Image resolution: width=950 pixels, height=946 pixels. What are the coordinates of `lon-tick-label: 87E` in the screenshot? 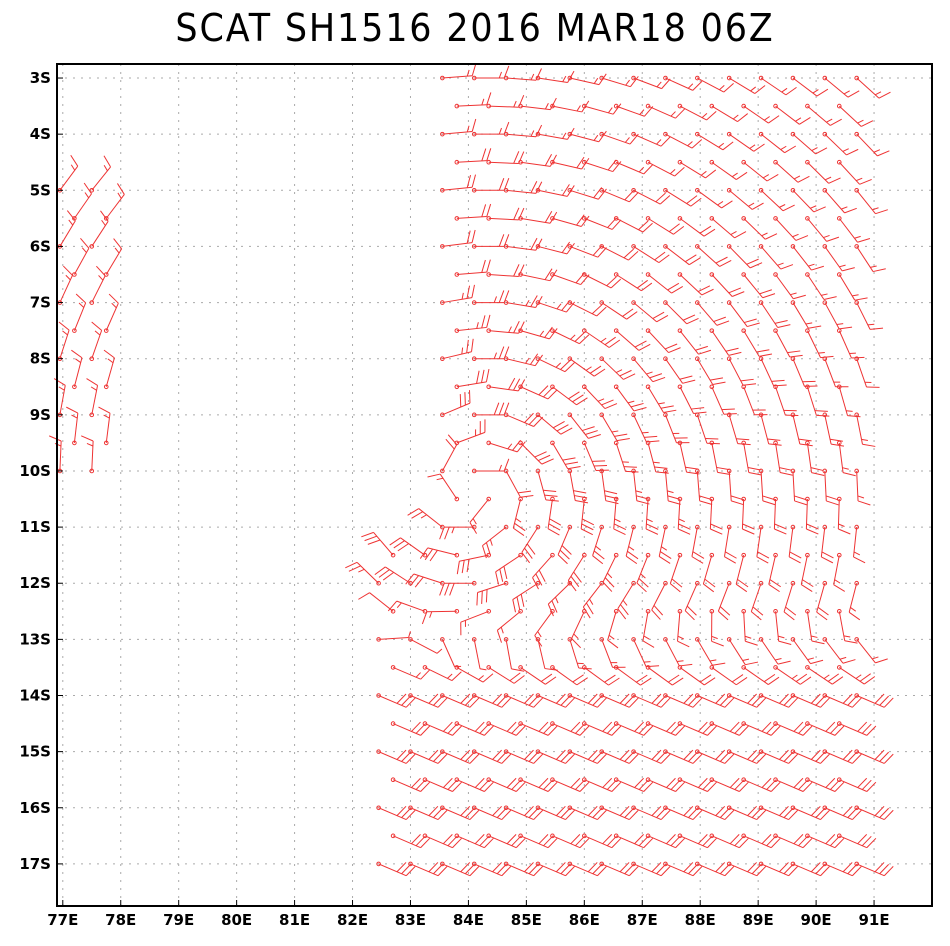 It's located at (642, 920).